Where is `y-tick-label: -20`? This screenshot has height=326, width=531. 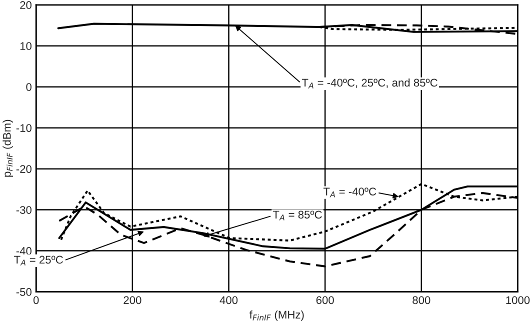 y-tick-label: -20 is located at coordinates (24, 169).